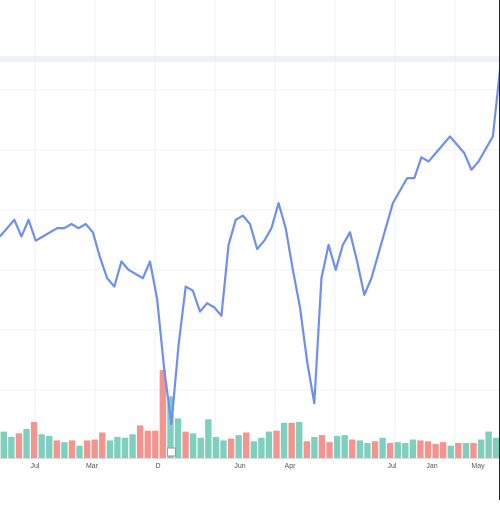 This screenshot has width=500, height=505. I want to click on x-tick-label: May, so click(478, 466).